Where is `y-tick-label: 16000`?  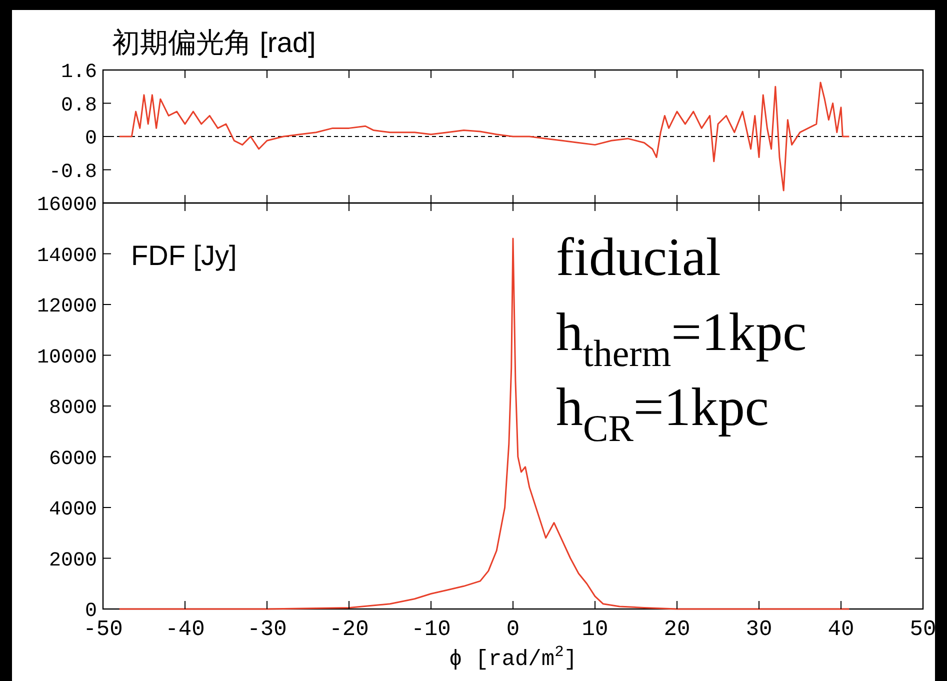 y-tick-label: 16000 is located at coordinates (66, 205).